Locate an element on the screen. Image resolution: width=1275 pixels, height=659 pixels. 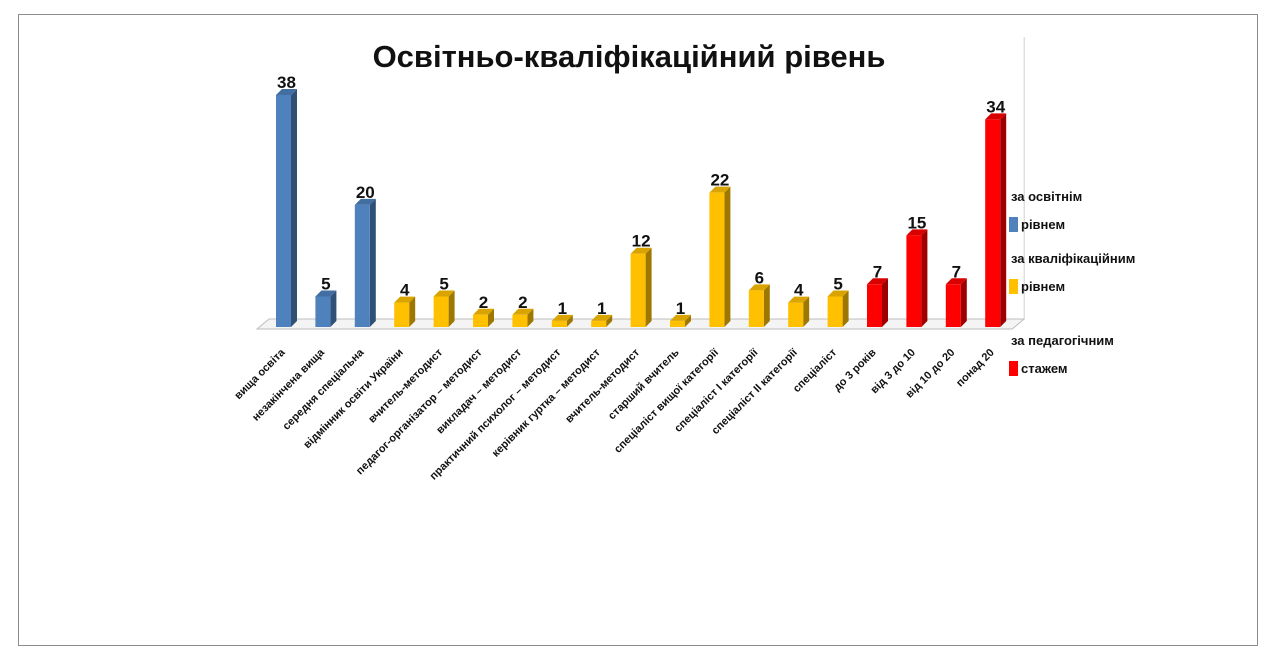
legend-label: за освітнім is located at coordinates (1046, 196).